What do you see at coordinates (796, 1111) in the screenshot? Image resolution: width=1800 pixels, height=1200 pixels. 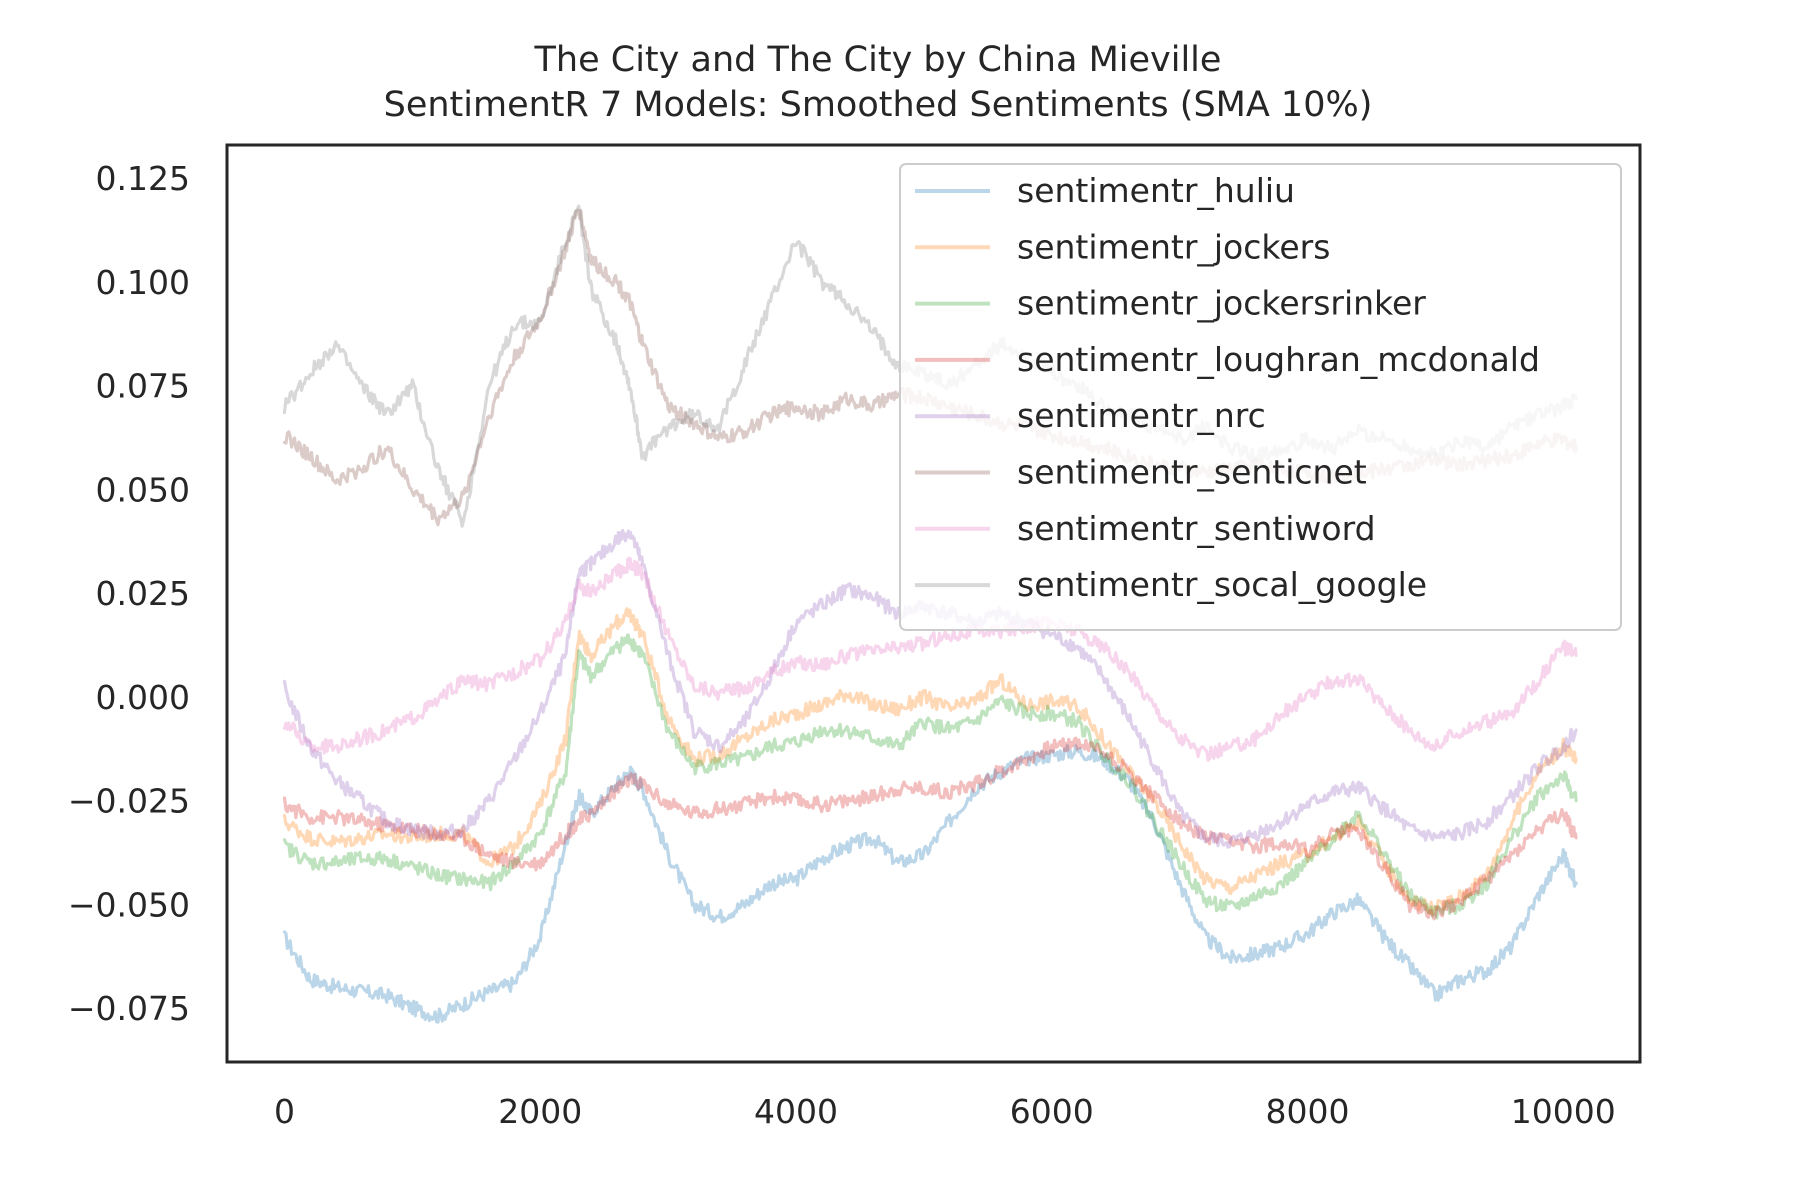 I see `x-tick-label: 4000` at bounding box center [796, 1111].